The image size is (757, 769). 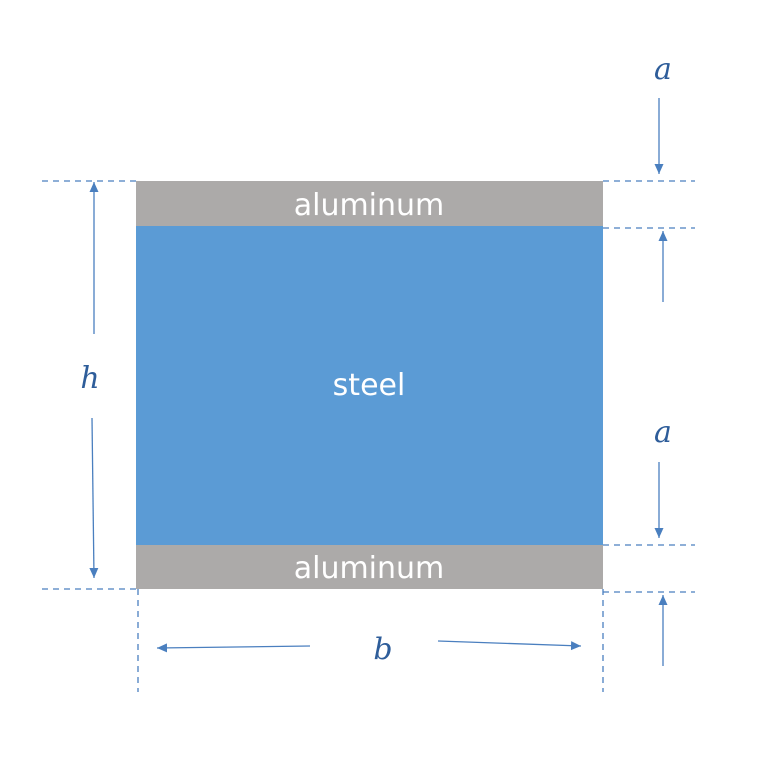 What do you see at coordinates (509, 645) in the screenshot?
I see `width-arrow-right` at bounding box center [509, 645].